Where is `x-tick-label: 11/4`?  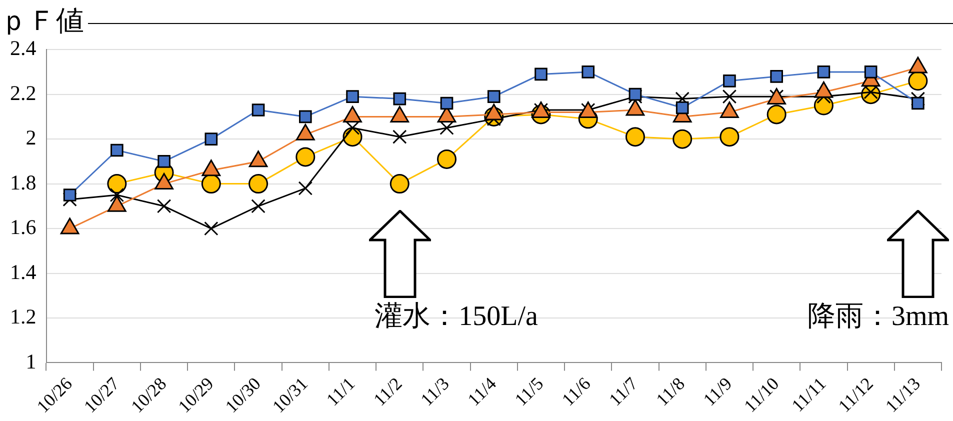 x-tick-label: 11/4 is located at coordinates (482, 391).